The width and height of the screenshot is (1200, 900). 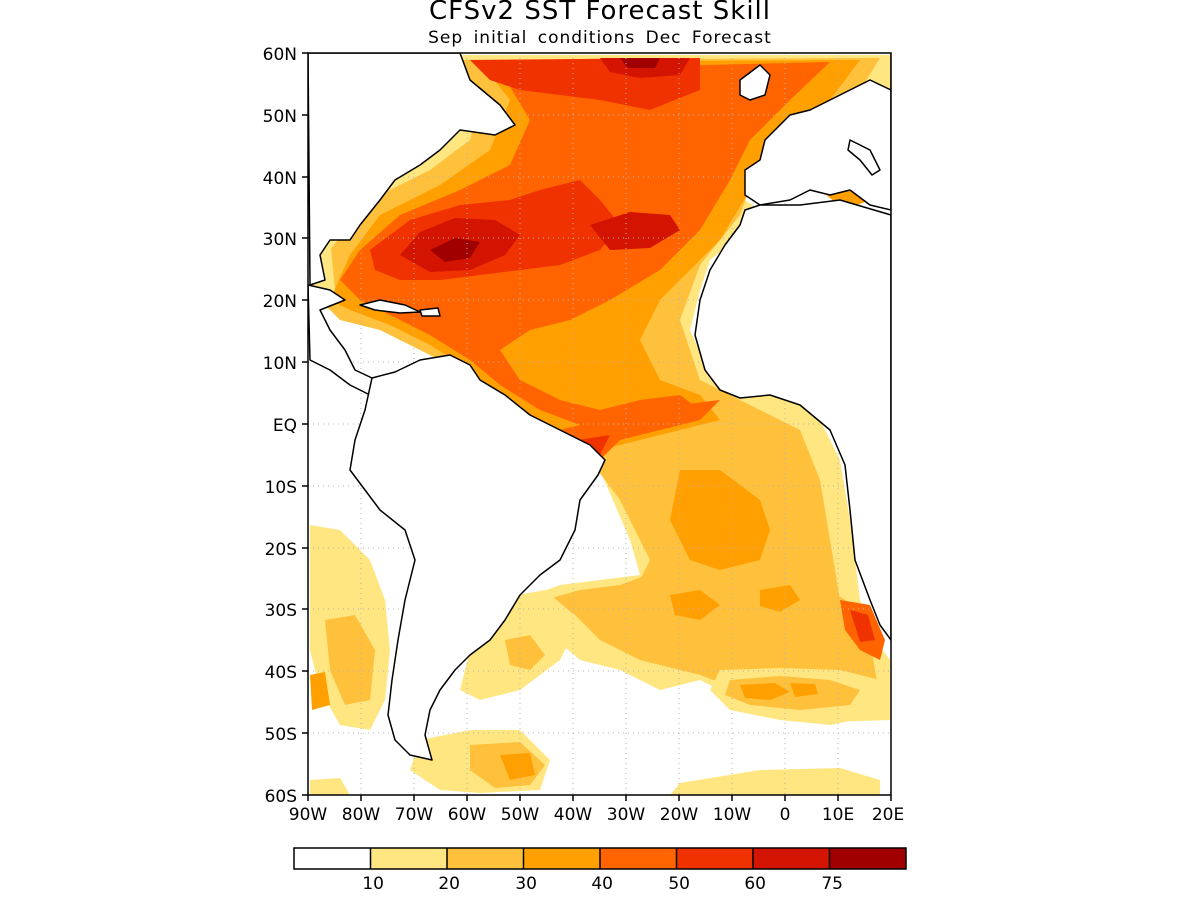 I want to click on lat-label: 10N, so click(x=280, y=364).